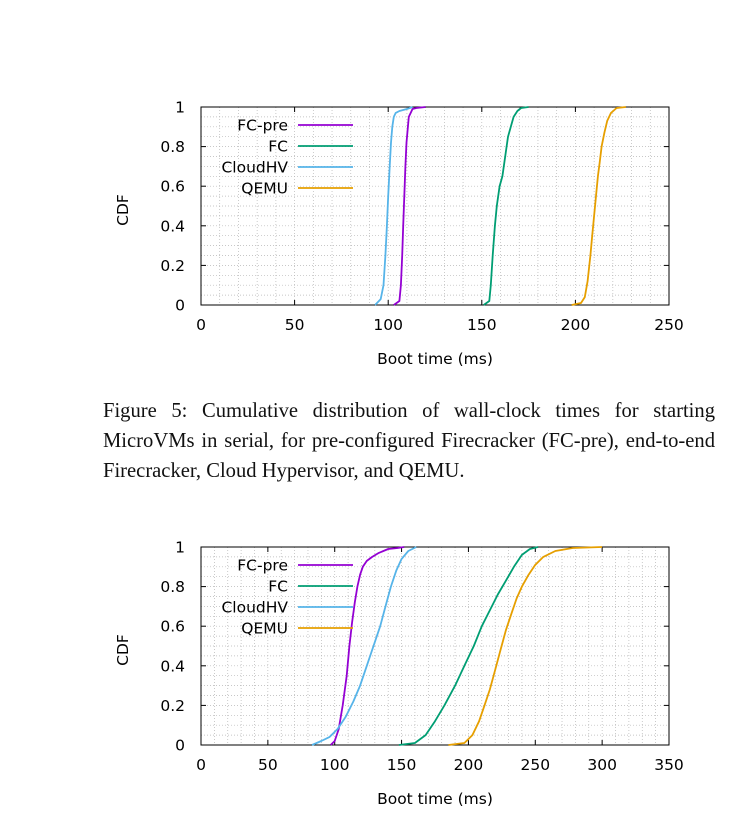 The height and width of the screenshot is (827, 755). What do you see at coordinates (669, 765) in the screenshot?
I see `x-tick-label: 350` at bounding box center [669, 765].